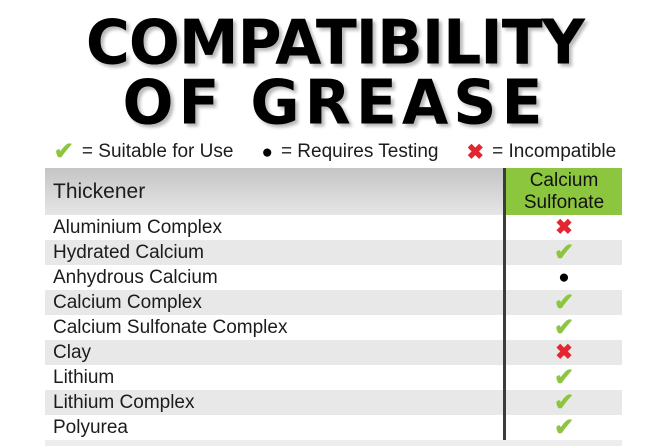 This screenshot has width=670, height=446. Describe the element at coordinates (127, 302) in the screenshot. I see `thickener-name: Calcium Complex` at that location.